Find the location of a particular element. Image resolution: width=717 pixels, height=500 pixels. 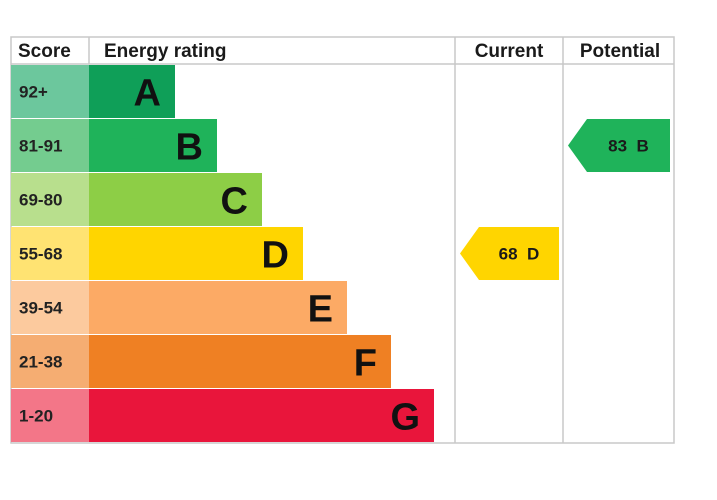

band-bar-c is located at coordinates (175, 199).